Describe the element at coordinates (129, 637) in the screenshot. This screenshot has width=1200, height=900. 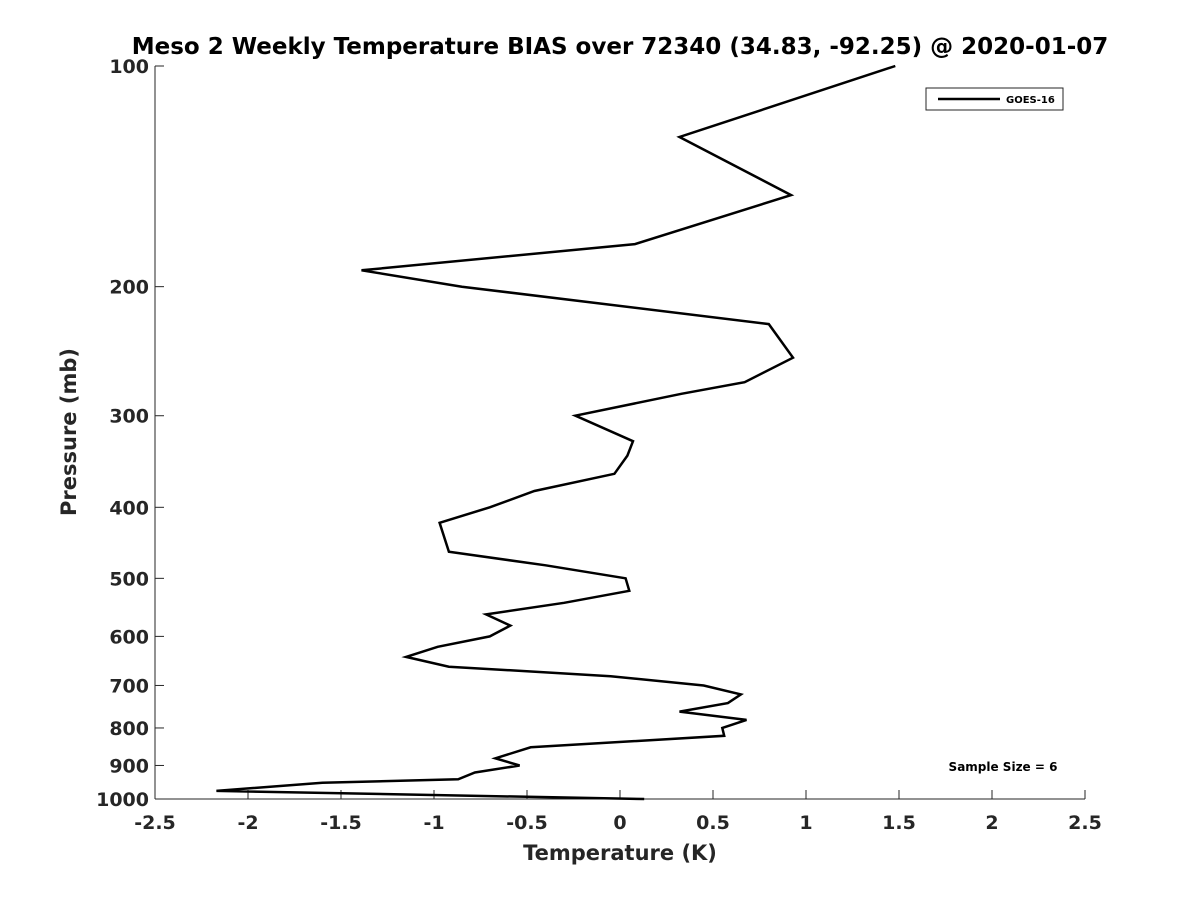
I see `y-tick-label: 600` at that location.